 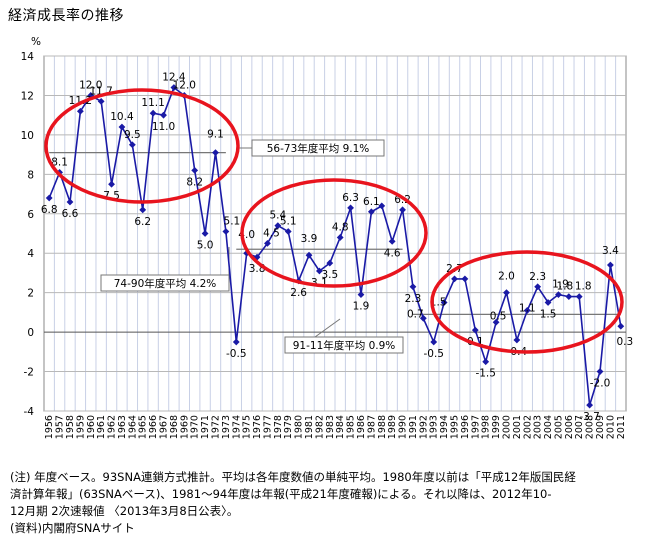 I want to click on x-tick-label: 1993, so click(x=434, y=427).